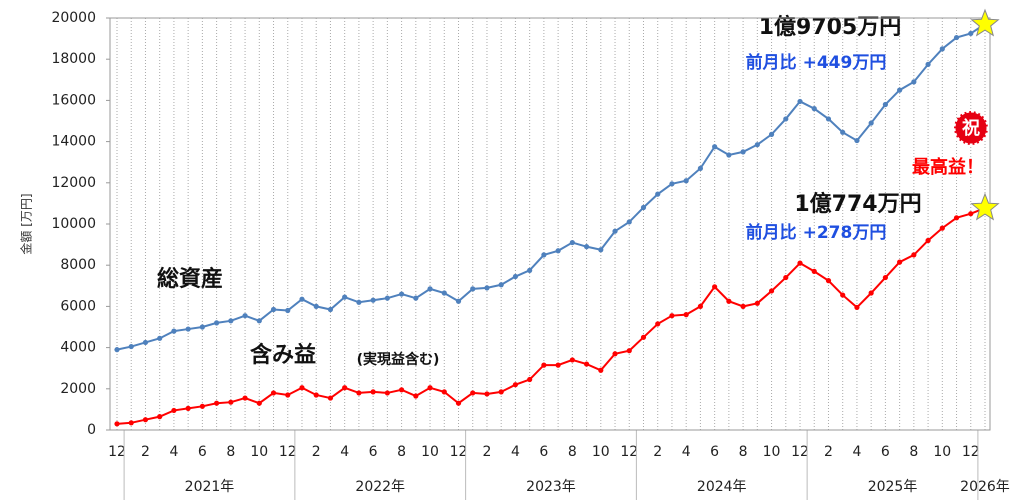 Image resolution: width=1024 pixels, height=504 pixels. I want to click on y-tick-label: 14000, so click(73, 142).